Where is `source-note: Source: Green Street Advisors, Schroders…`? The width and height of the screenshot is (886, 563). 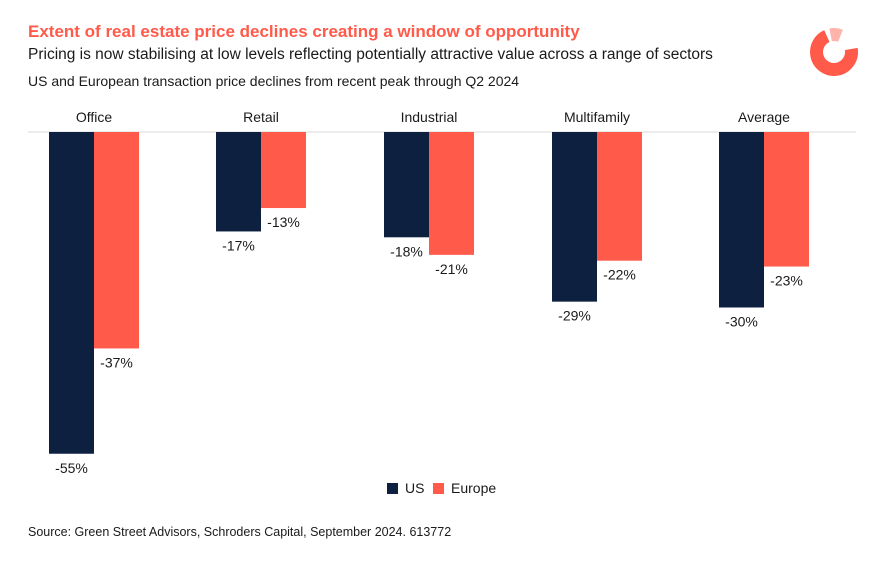
source-note: Source: Green Street Advisors, Schroders… is located at coordinates (240, 532).